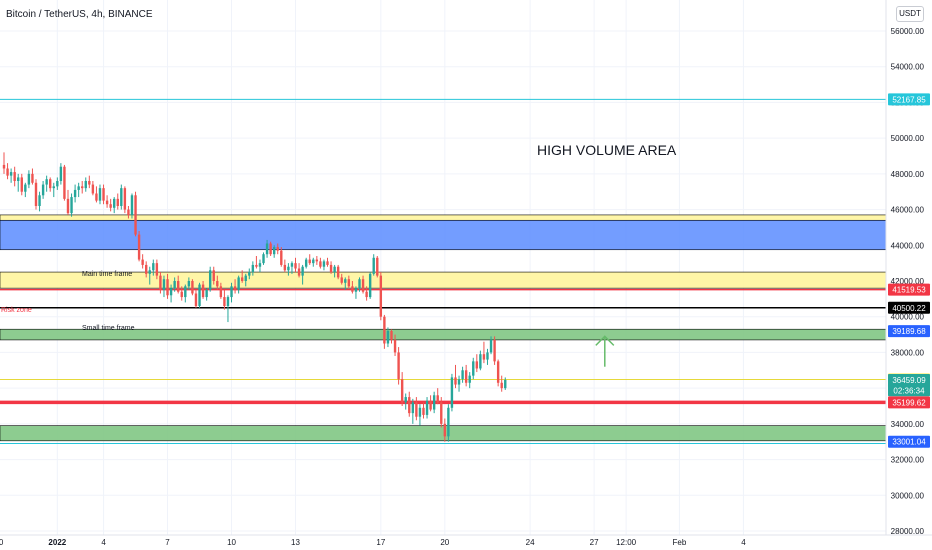 This screenshot has height=550, width=932. Describe the element at coordinates (57, 542) in the screenshot. I see `x-tick-label: 2022` at that location.